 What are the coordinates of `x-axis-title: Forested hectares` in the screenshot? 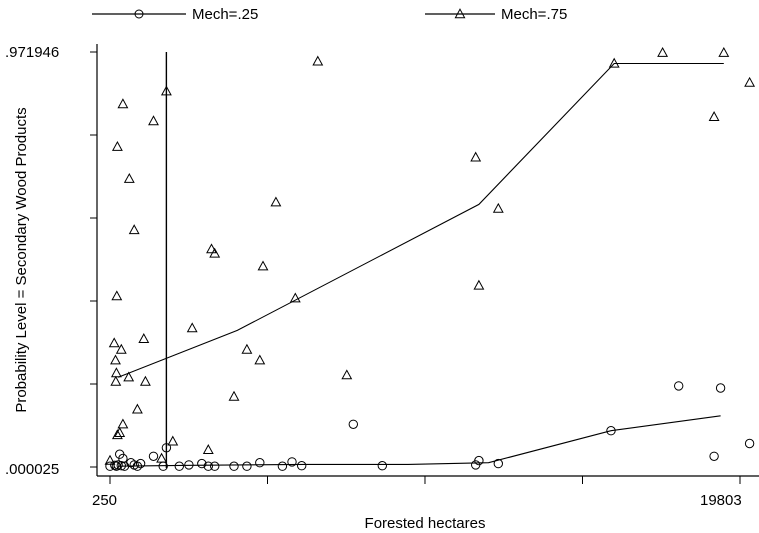 It's located at (425, 523).